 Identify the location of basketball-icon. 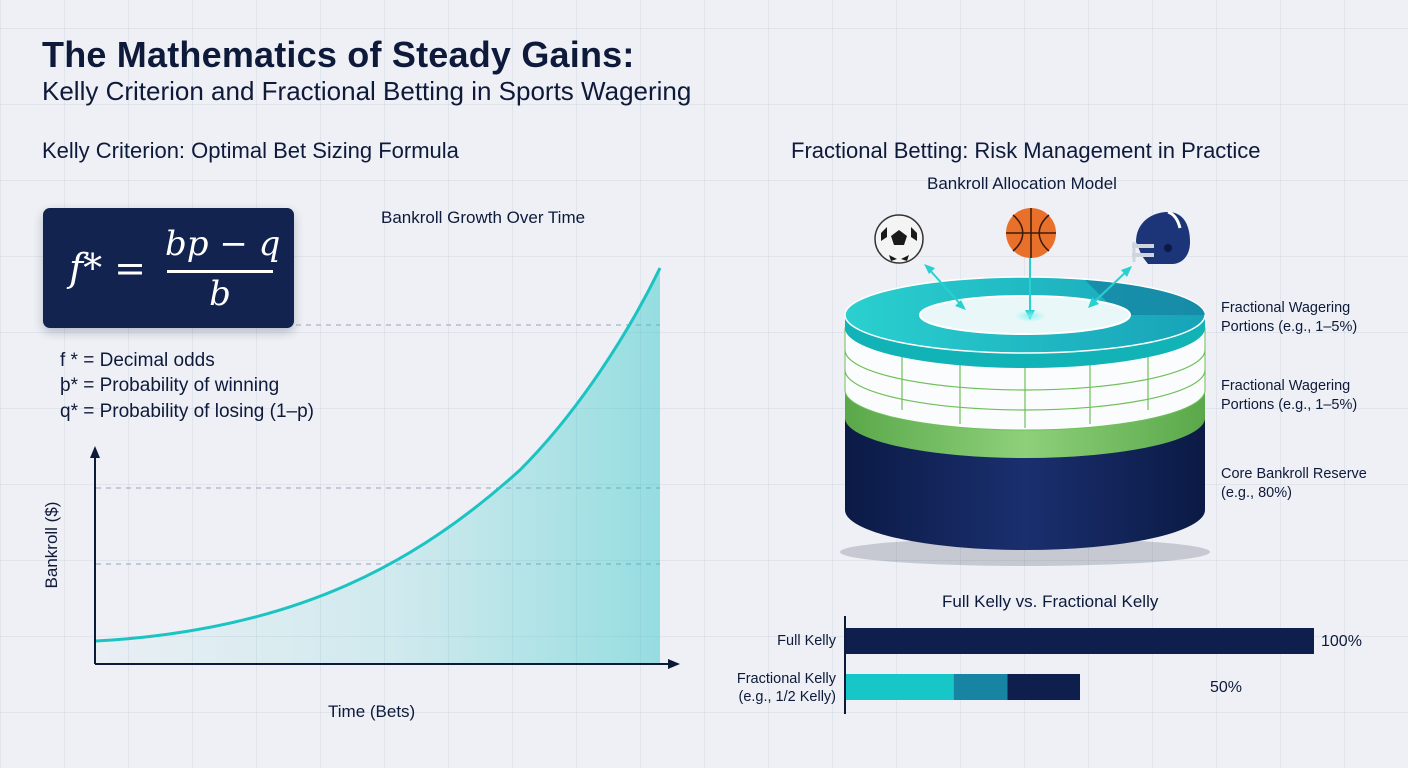
(1031, 233).